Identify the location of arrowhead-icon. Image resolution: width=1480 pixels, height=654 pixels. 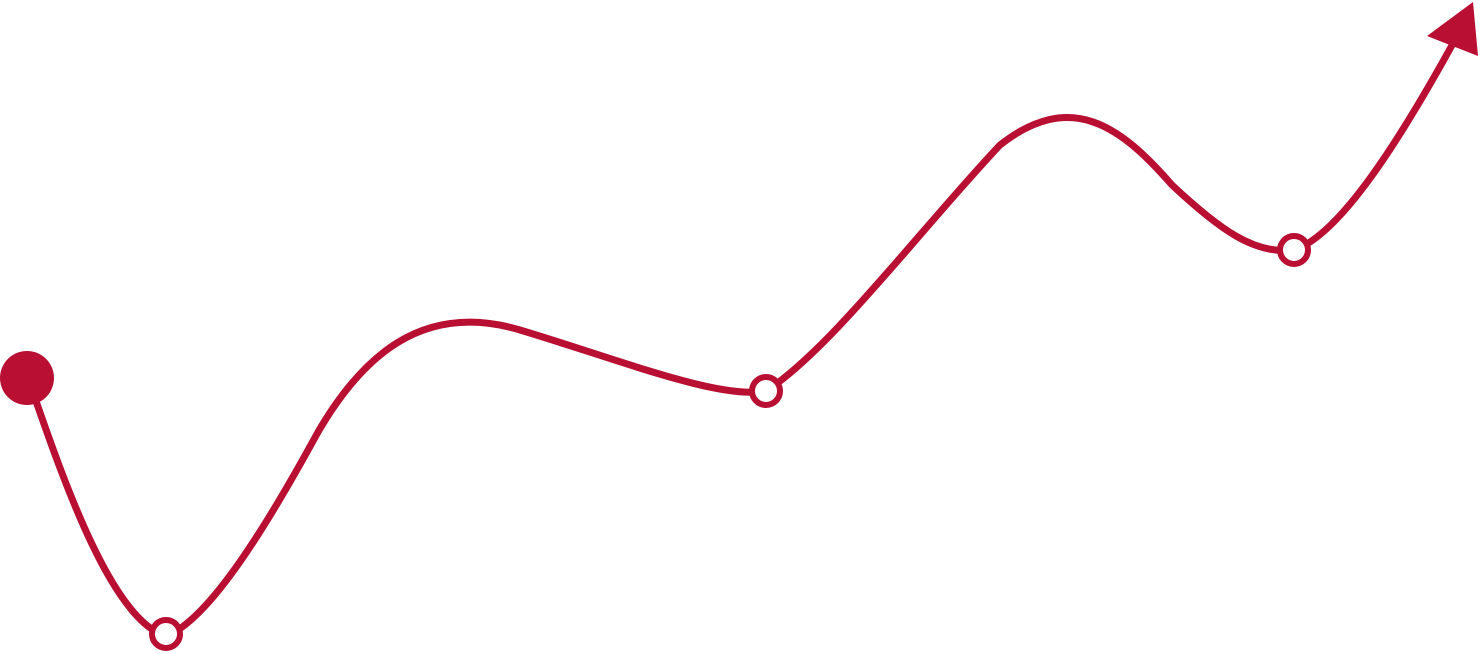
(1452, 29).